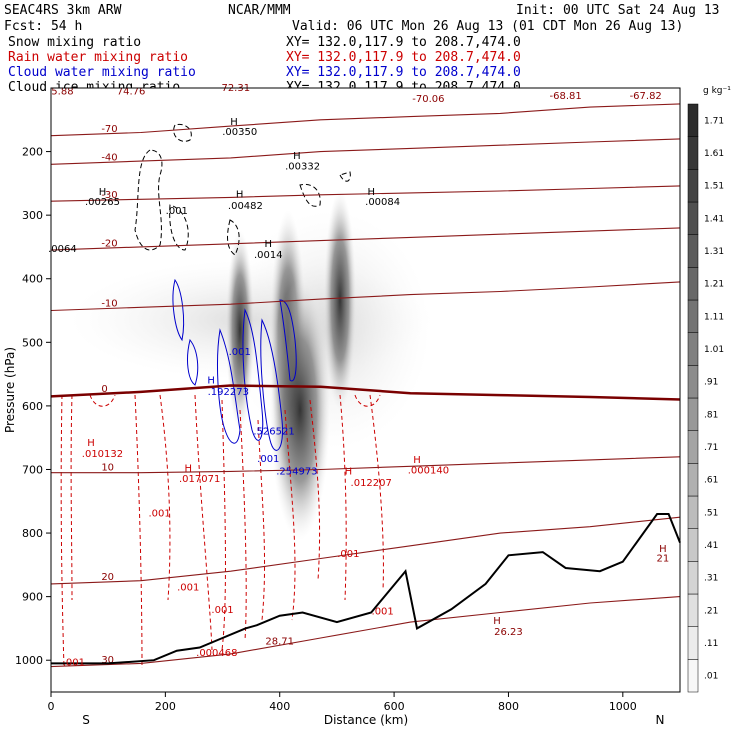 This screenshot has height=740, width=740. What do you see at coordinates (717, 91) in the screenshot?
I see `colorbar-unit: g kg⁻¹` at bounding box center [717, 91].